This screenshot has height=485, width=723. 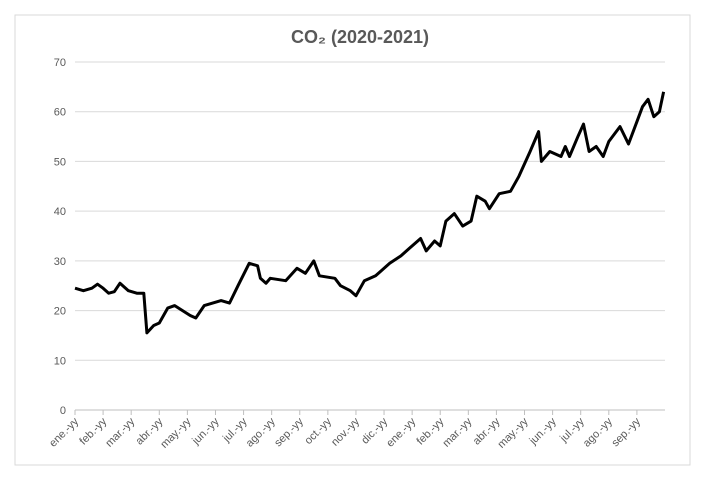 What do you see at coordinates (63, 411) in the screenshot?
I see `y-tick-label: 0` at bounding box center [63, 411].